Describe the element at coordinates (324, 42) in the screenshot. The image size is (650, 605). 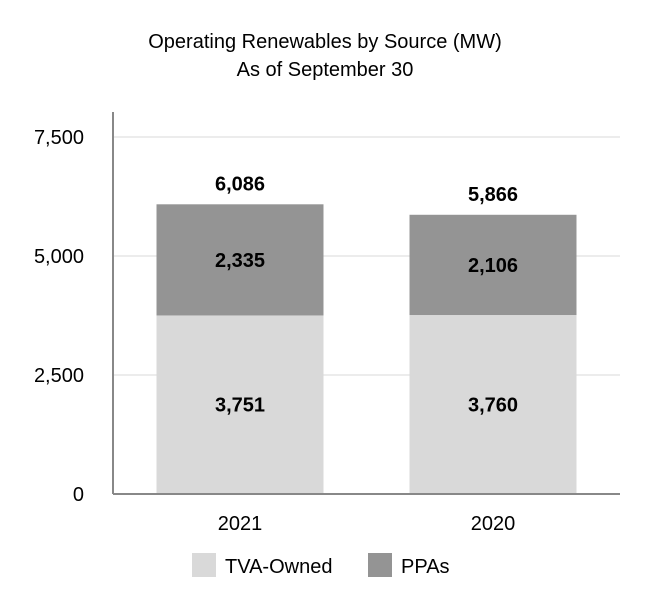
I see `chart-title: Operating Renewables by Source (MW)` at that location.